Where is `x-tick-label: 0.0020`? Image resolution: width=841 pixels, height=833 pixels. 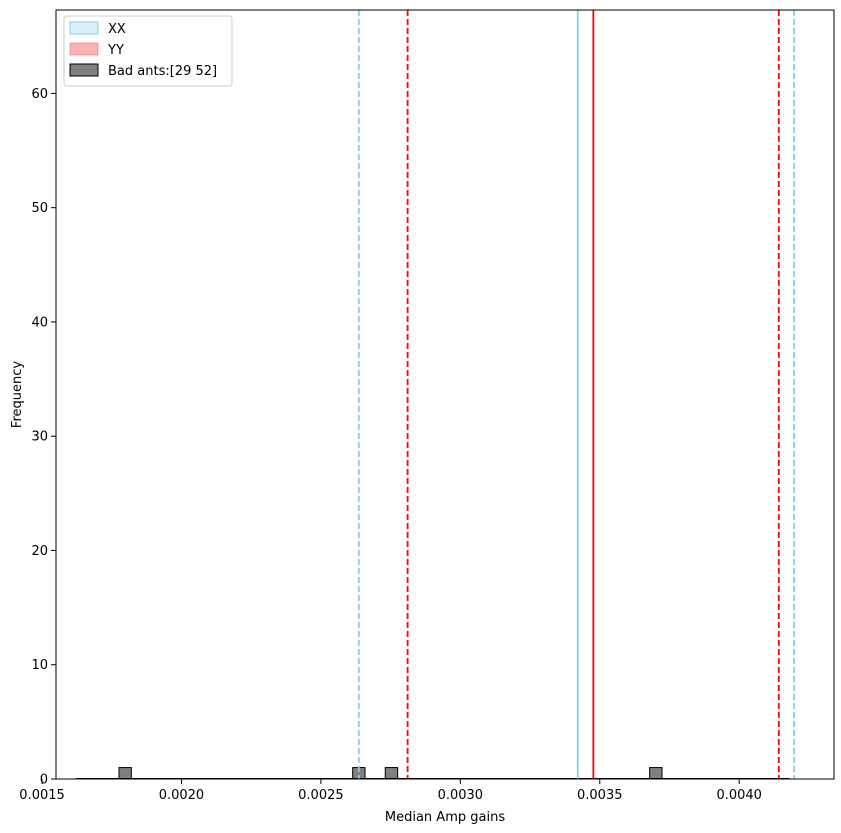 x-tick-label: 0.0020 is located at coordinates (182, 795).